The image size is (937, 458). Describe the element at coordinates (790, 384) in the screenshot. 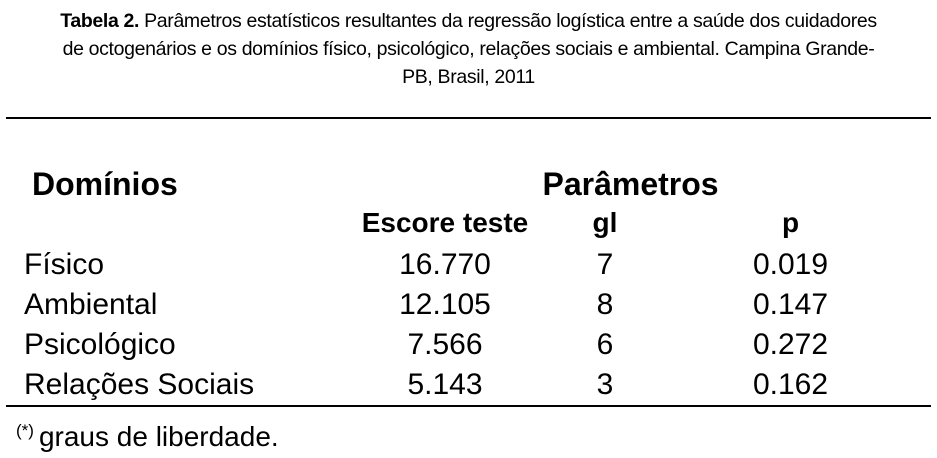

I see `cell-p: 0.162` at that location.